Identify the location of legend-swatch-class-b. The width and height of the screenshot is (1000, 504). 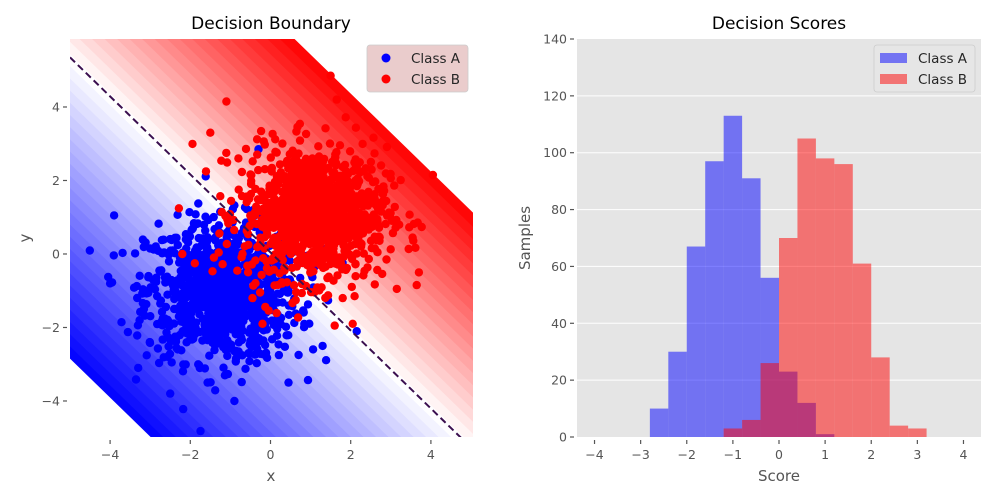
(893, 79).